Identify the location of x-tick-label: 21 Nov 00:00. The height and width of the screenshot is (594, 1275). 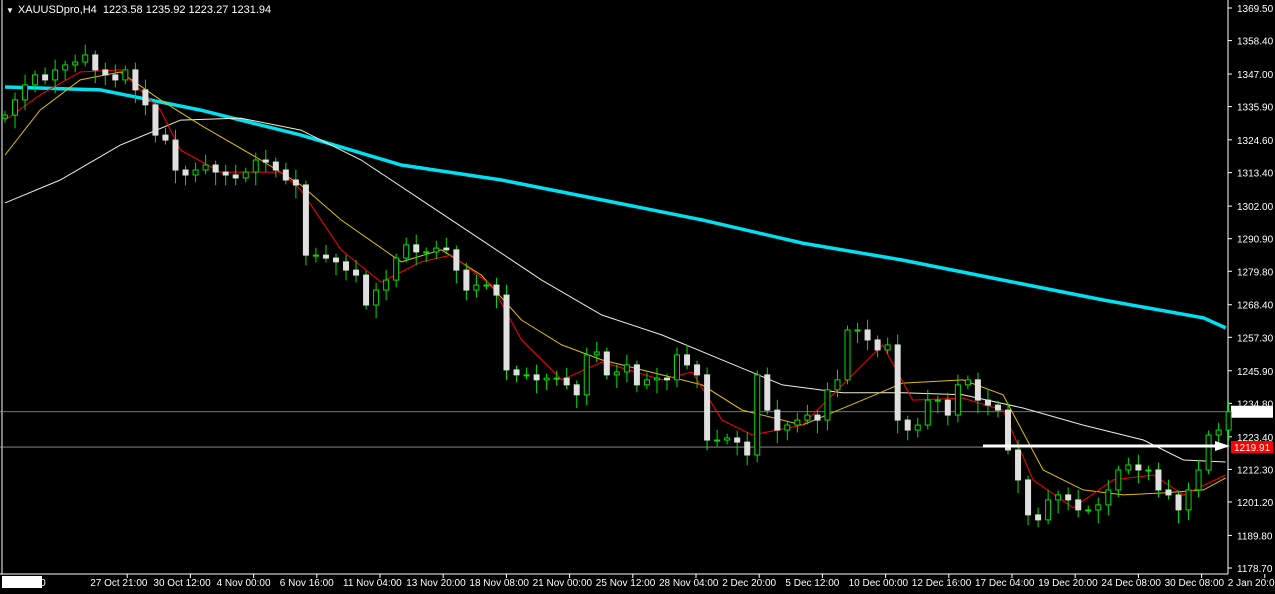
(563, 583).